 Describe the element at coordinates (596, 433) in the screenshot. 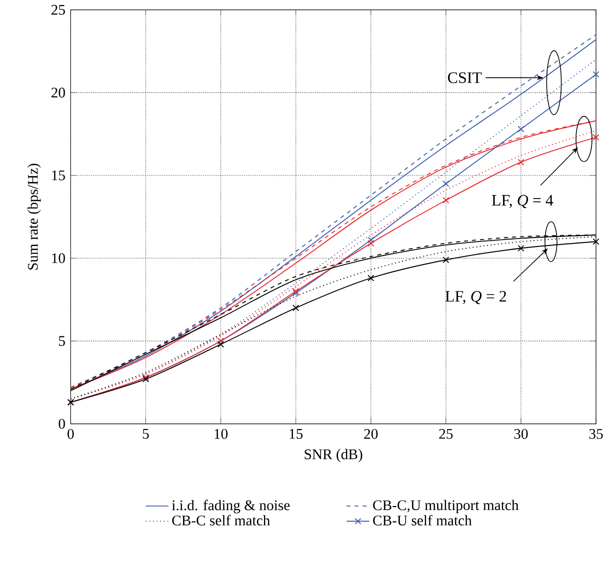

I see `x-tick-label: 35` at that location.